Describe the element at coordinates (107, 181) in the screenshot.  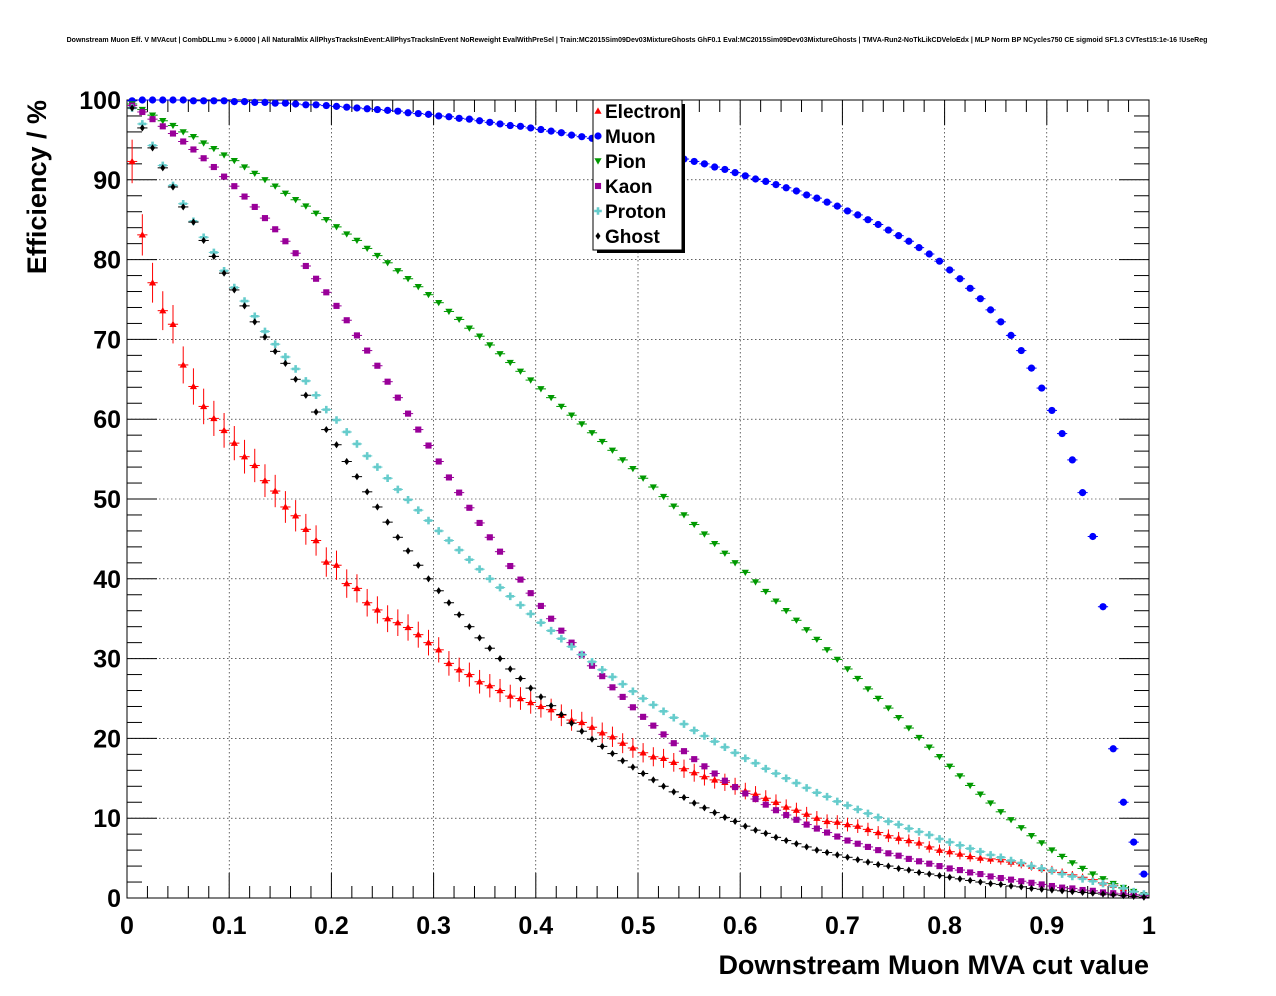
I see `y-tick-label: 90` at that location.